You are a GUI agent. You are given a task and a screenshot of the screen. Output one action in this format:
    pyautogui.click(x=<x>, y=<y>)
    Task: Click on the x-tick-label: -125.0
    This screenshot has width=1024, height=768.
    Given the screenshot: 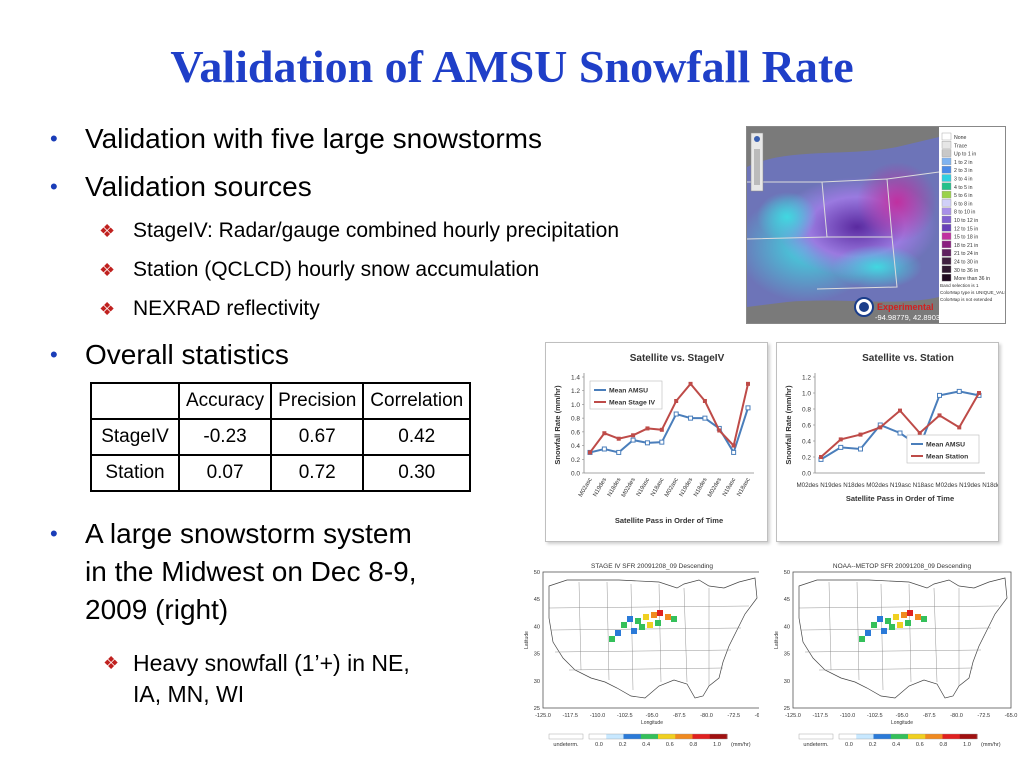 What is the action you would take?
    pyautogui.click(x=543, y=716)
    